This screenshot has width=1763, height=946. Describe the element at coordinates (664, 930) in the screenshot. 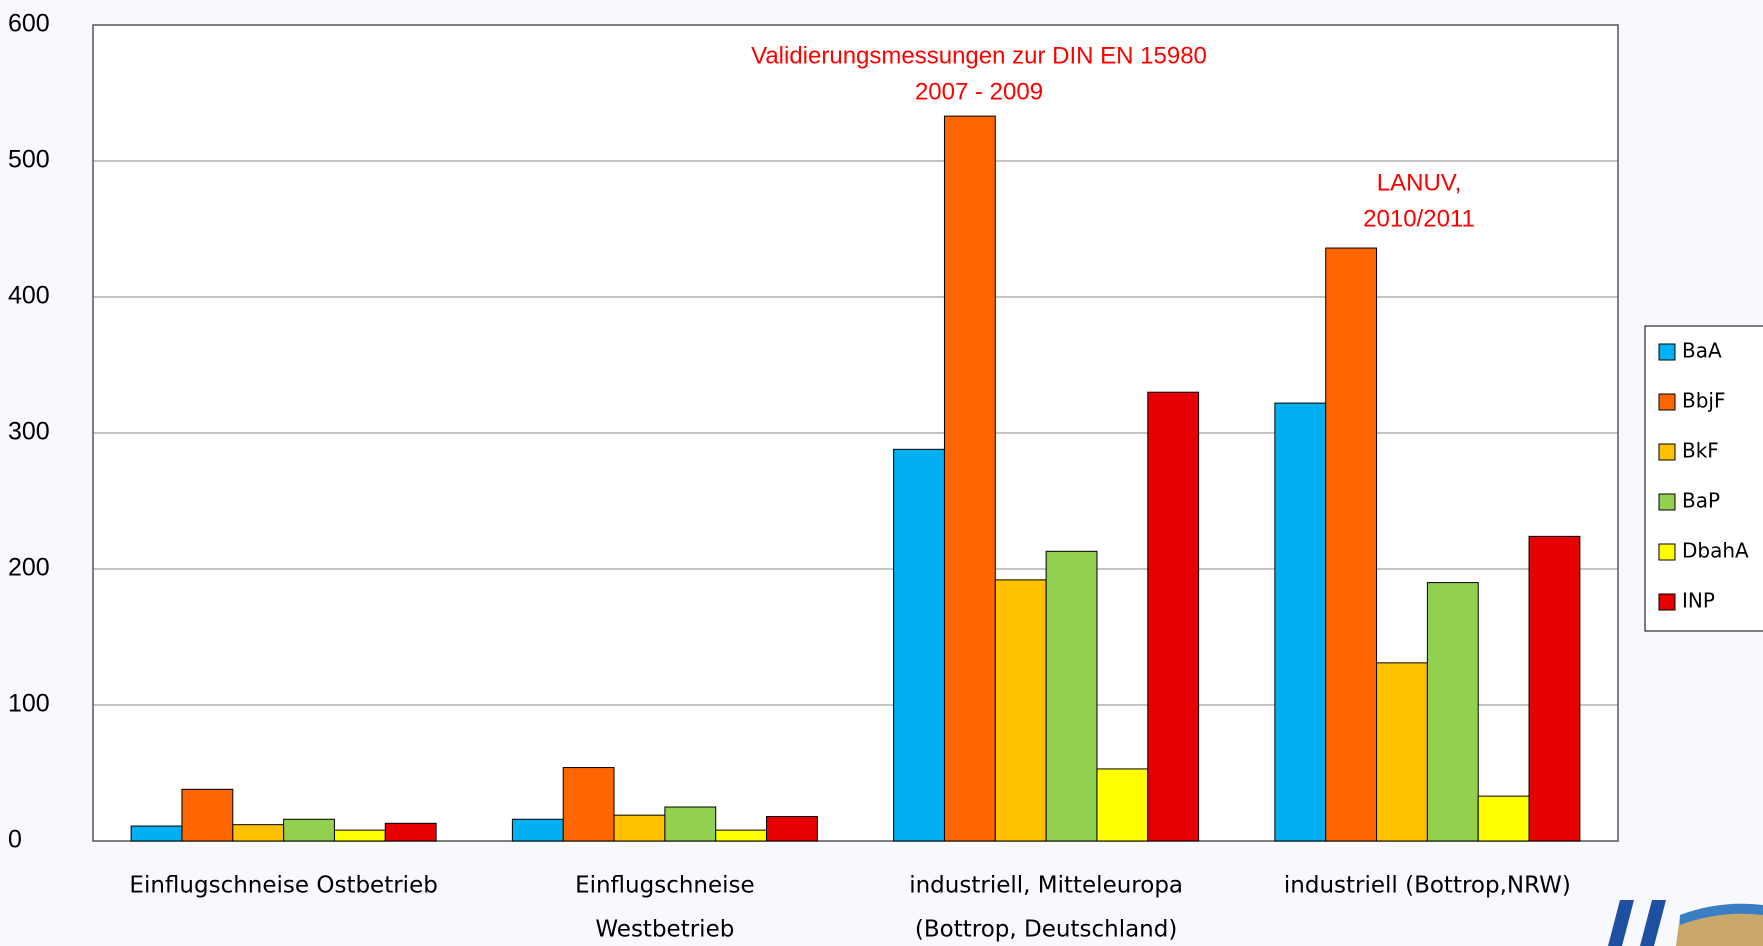

I see `x-tick-label: Westbetrieb` at that location.